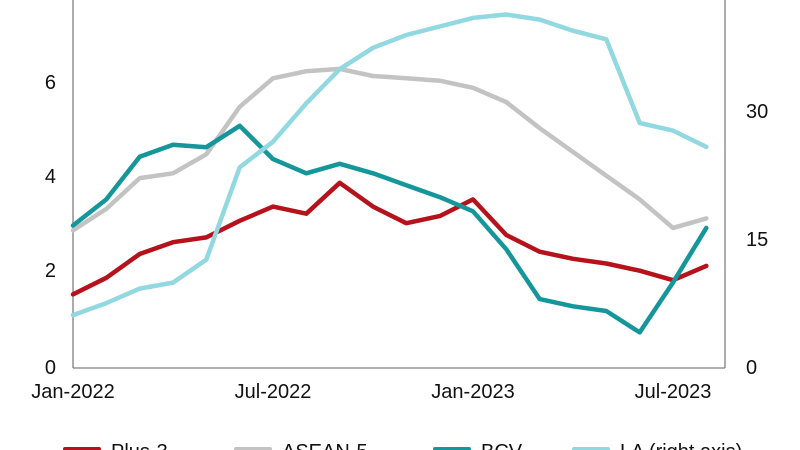 The image size is (800, 450). Describe the element at coordinates (752, 368) in the screenshot. I see `right-axis-tick-0: 0` at that location.